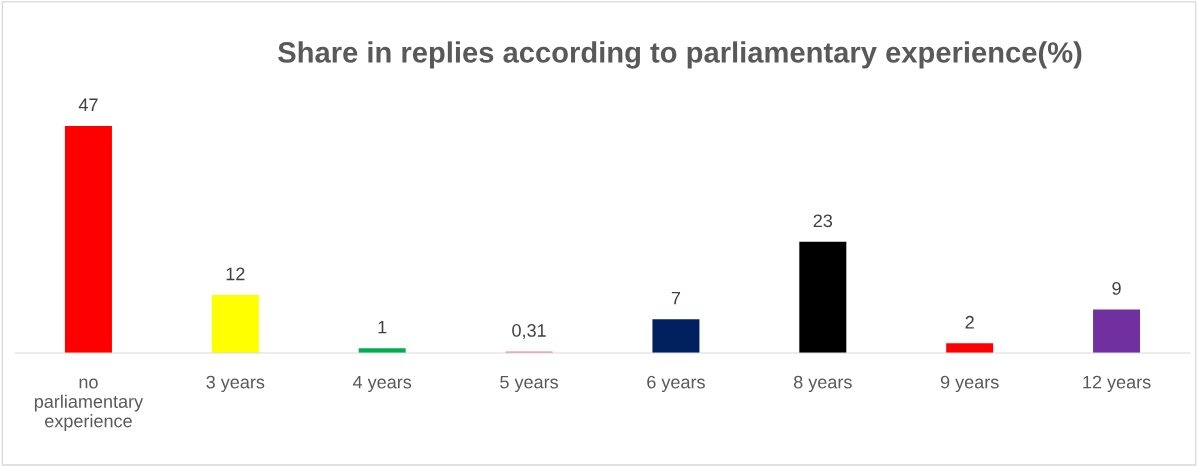  Describe the element at coordinates (676, 384) in the screenshot. I see `x-tick-label: 6 years` at that location.